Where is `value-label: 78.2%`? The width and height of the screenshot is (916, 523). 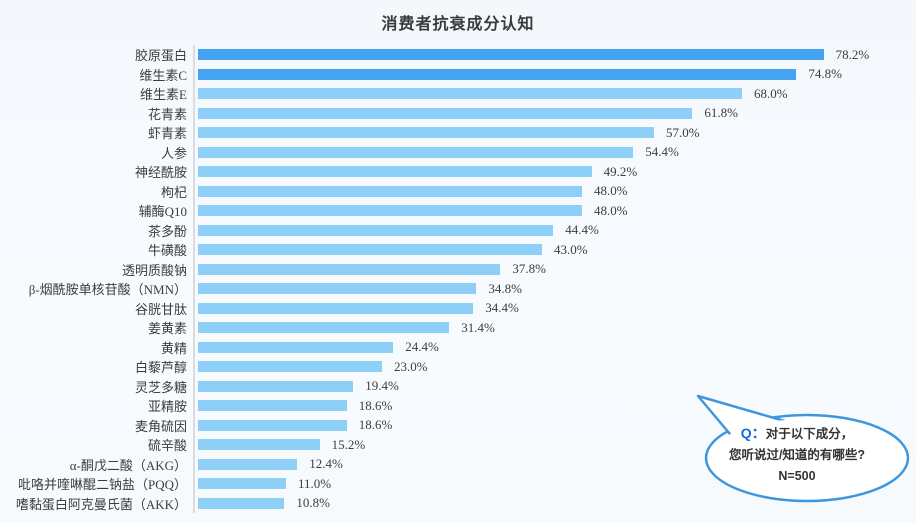 value-label: 78.2% is located at coordinates (852, 54).